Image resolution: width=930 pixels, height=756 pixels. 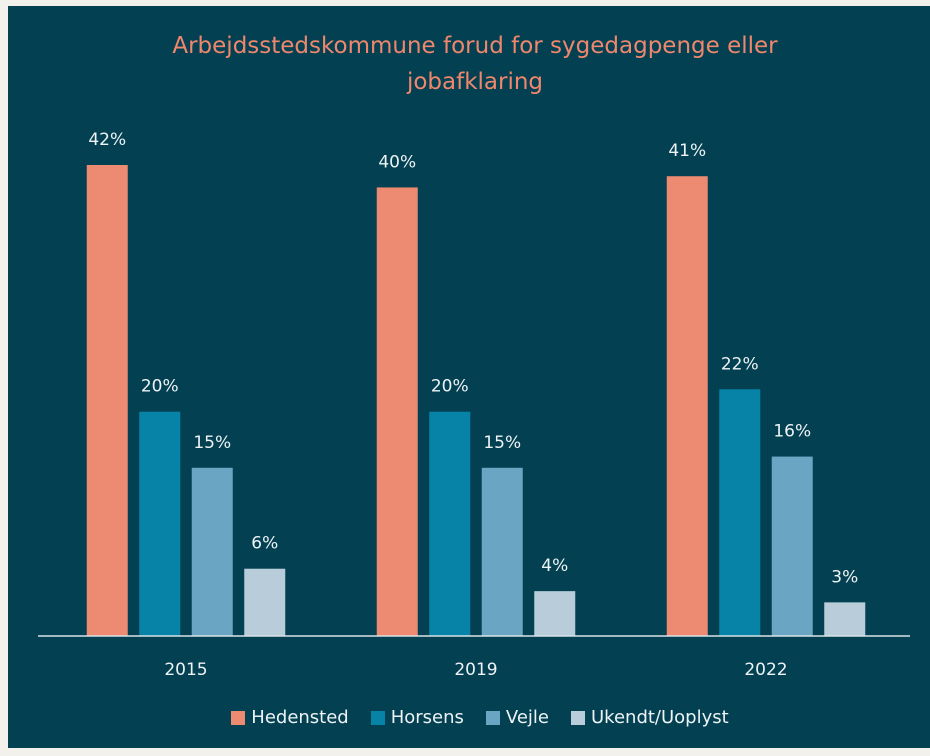 What do you see at coordinates (554, 566) in the screenshot?
I see `data-label: 4%` at bounding box center [554, 566].